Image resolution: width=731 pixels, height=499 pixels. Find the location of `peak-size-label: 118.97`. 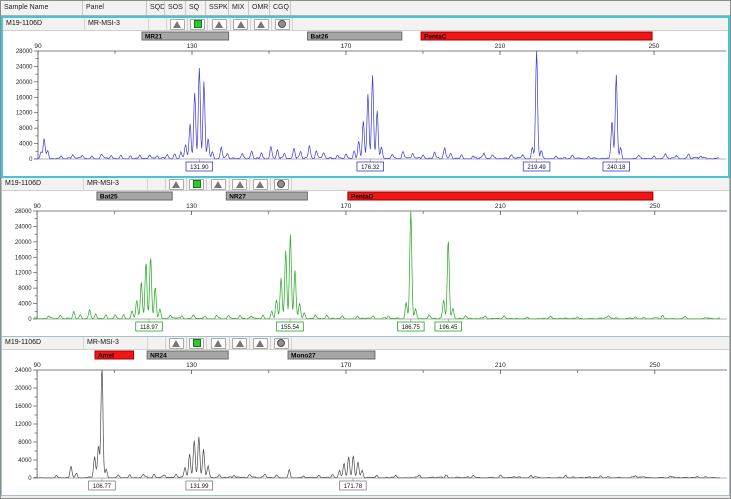

peak-size-label: 118.97 is located at coordinates (149, 328).